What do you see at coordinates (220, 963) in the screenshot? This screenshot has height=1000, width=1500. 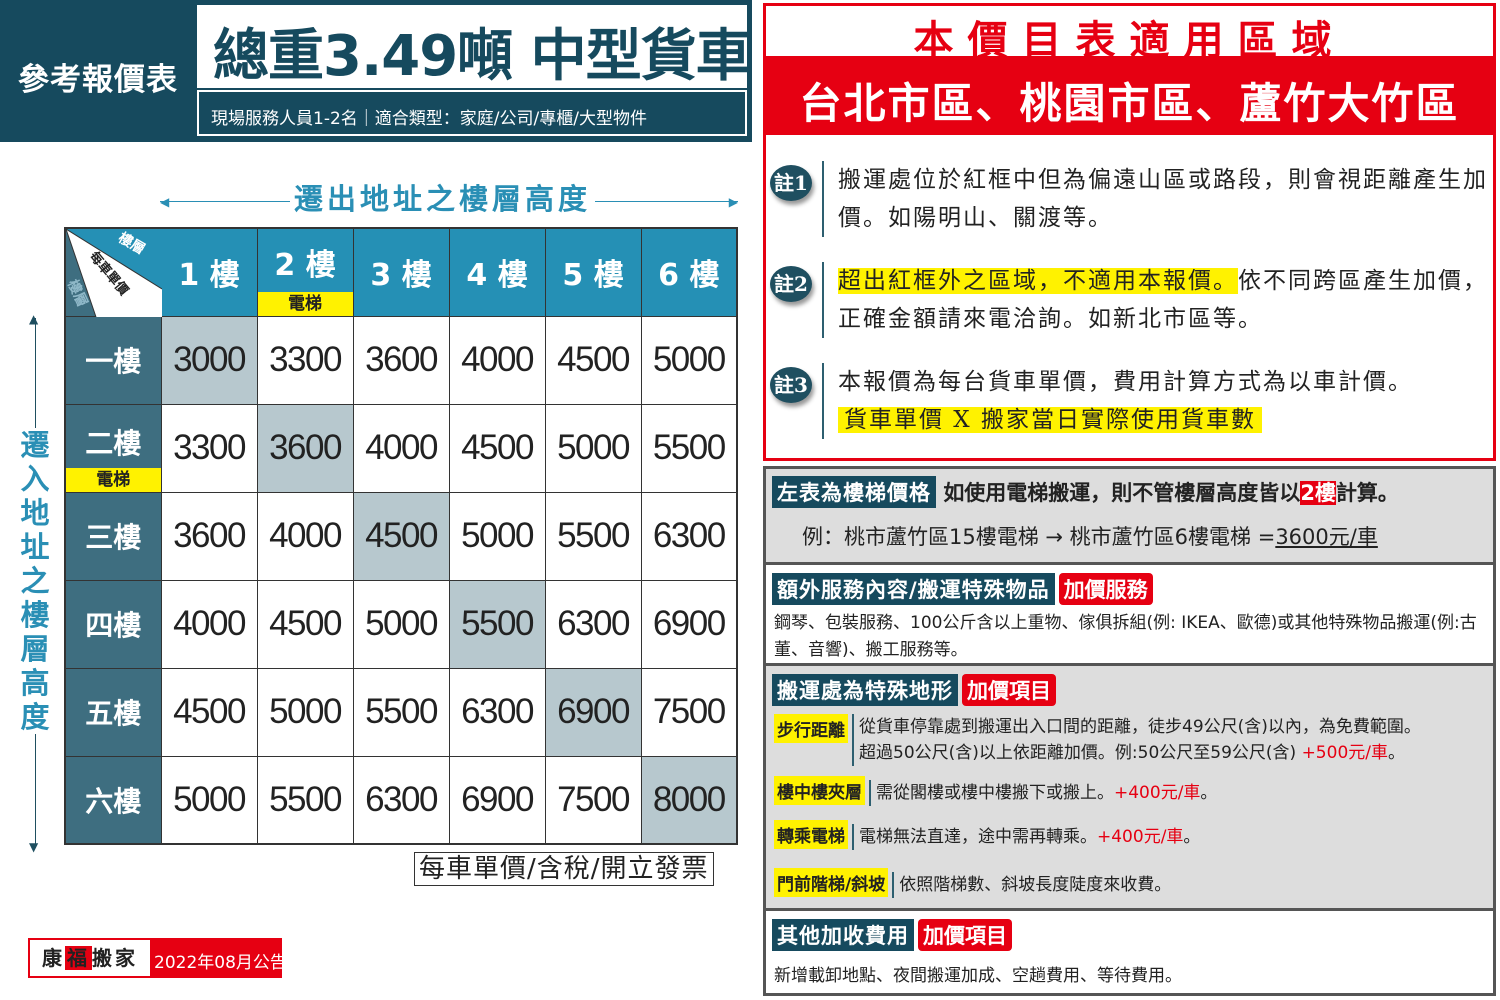 I see `announce-date: 2022年08月公告` at bounding box center [220, 963].